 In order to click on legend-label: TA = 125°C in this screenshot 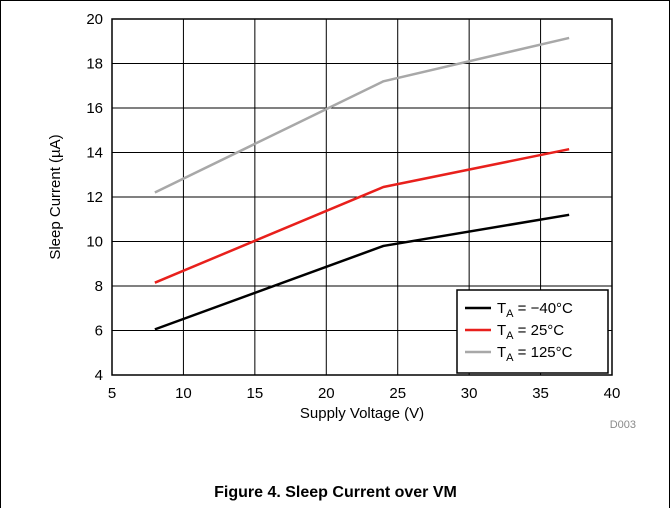, I will do `click(535, 354)`.